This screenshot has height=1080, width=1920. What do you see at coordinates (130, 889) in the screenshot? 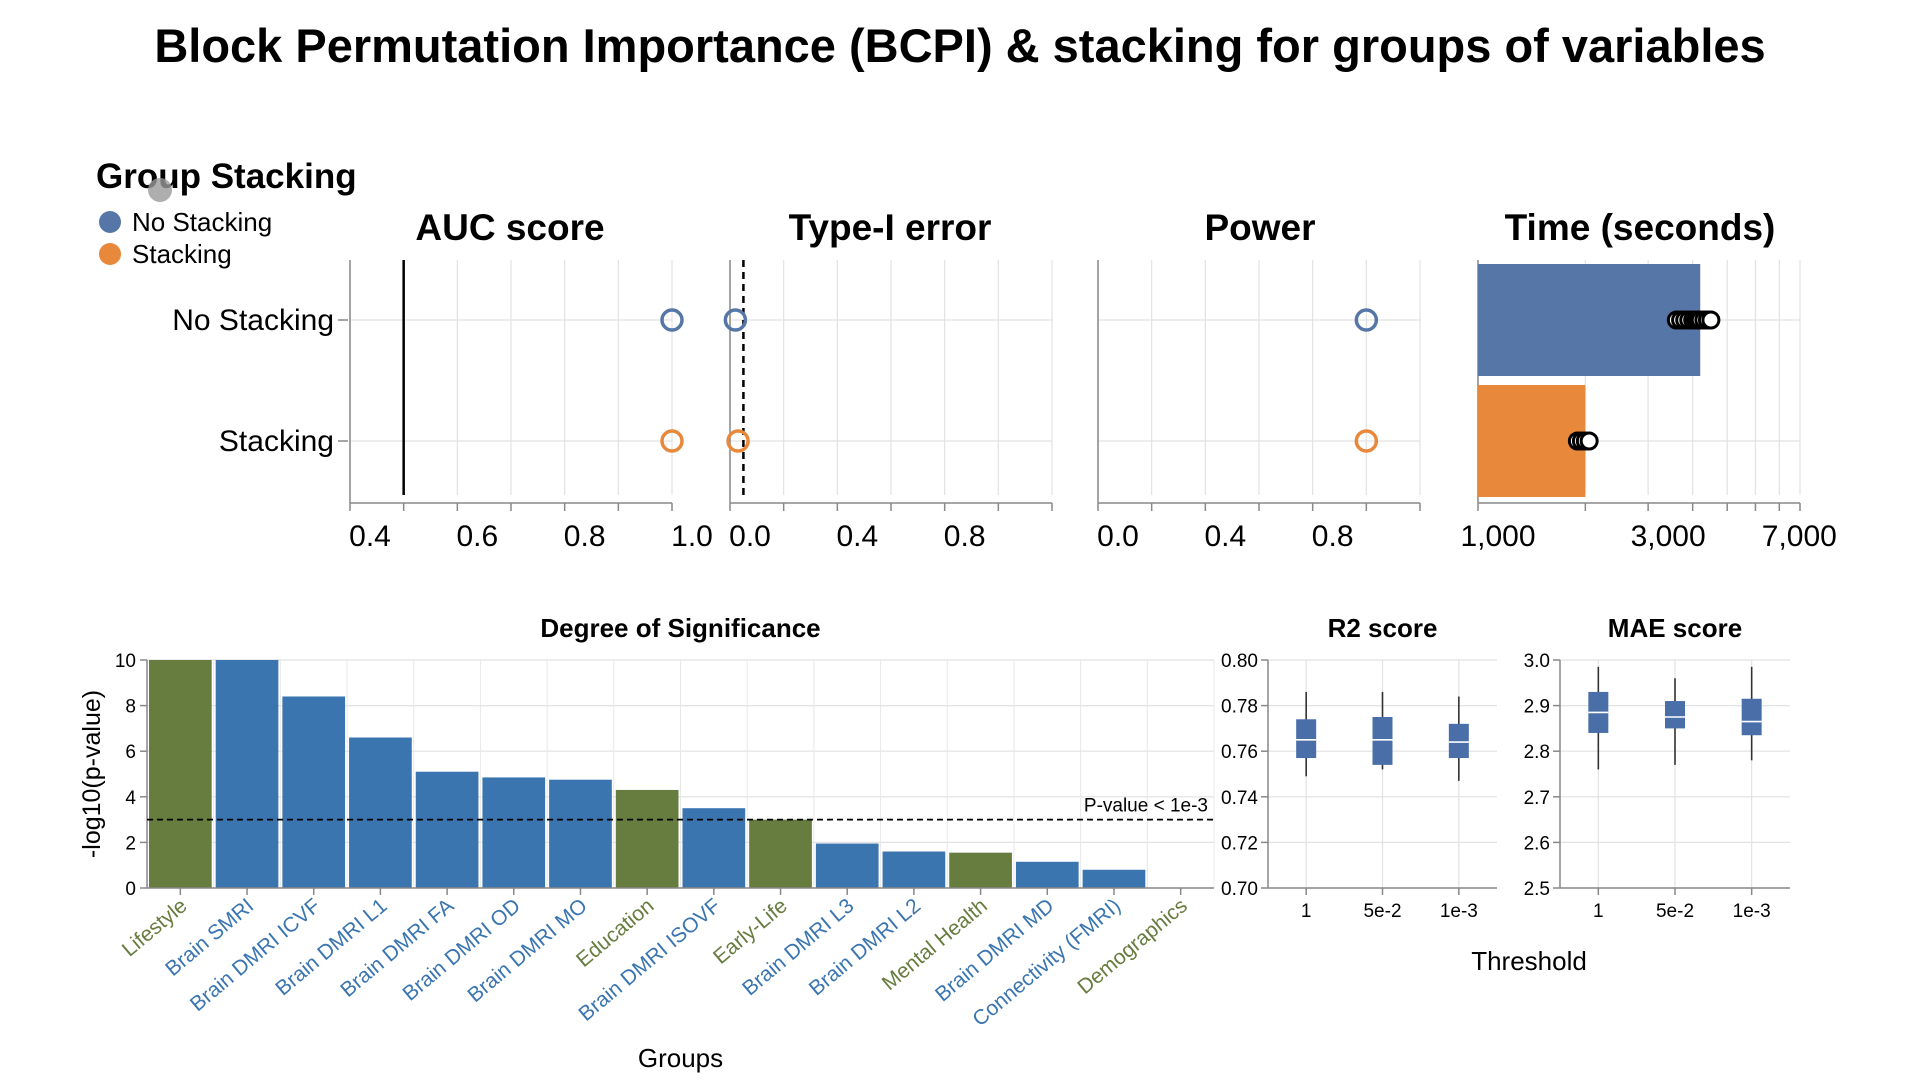
I see `y-tick-label: 0` at bounding box center [130, 889].